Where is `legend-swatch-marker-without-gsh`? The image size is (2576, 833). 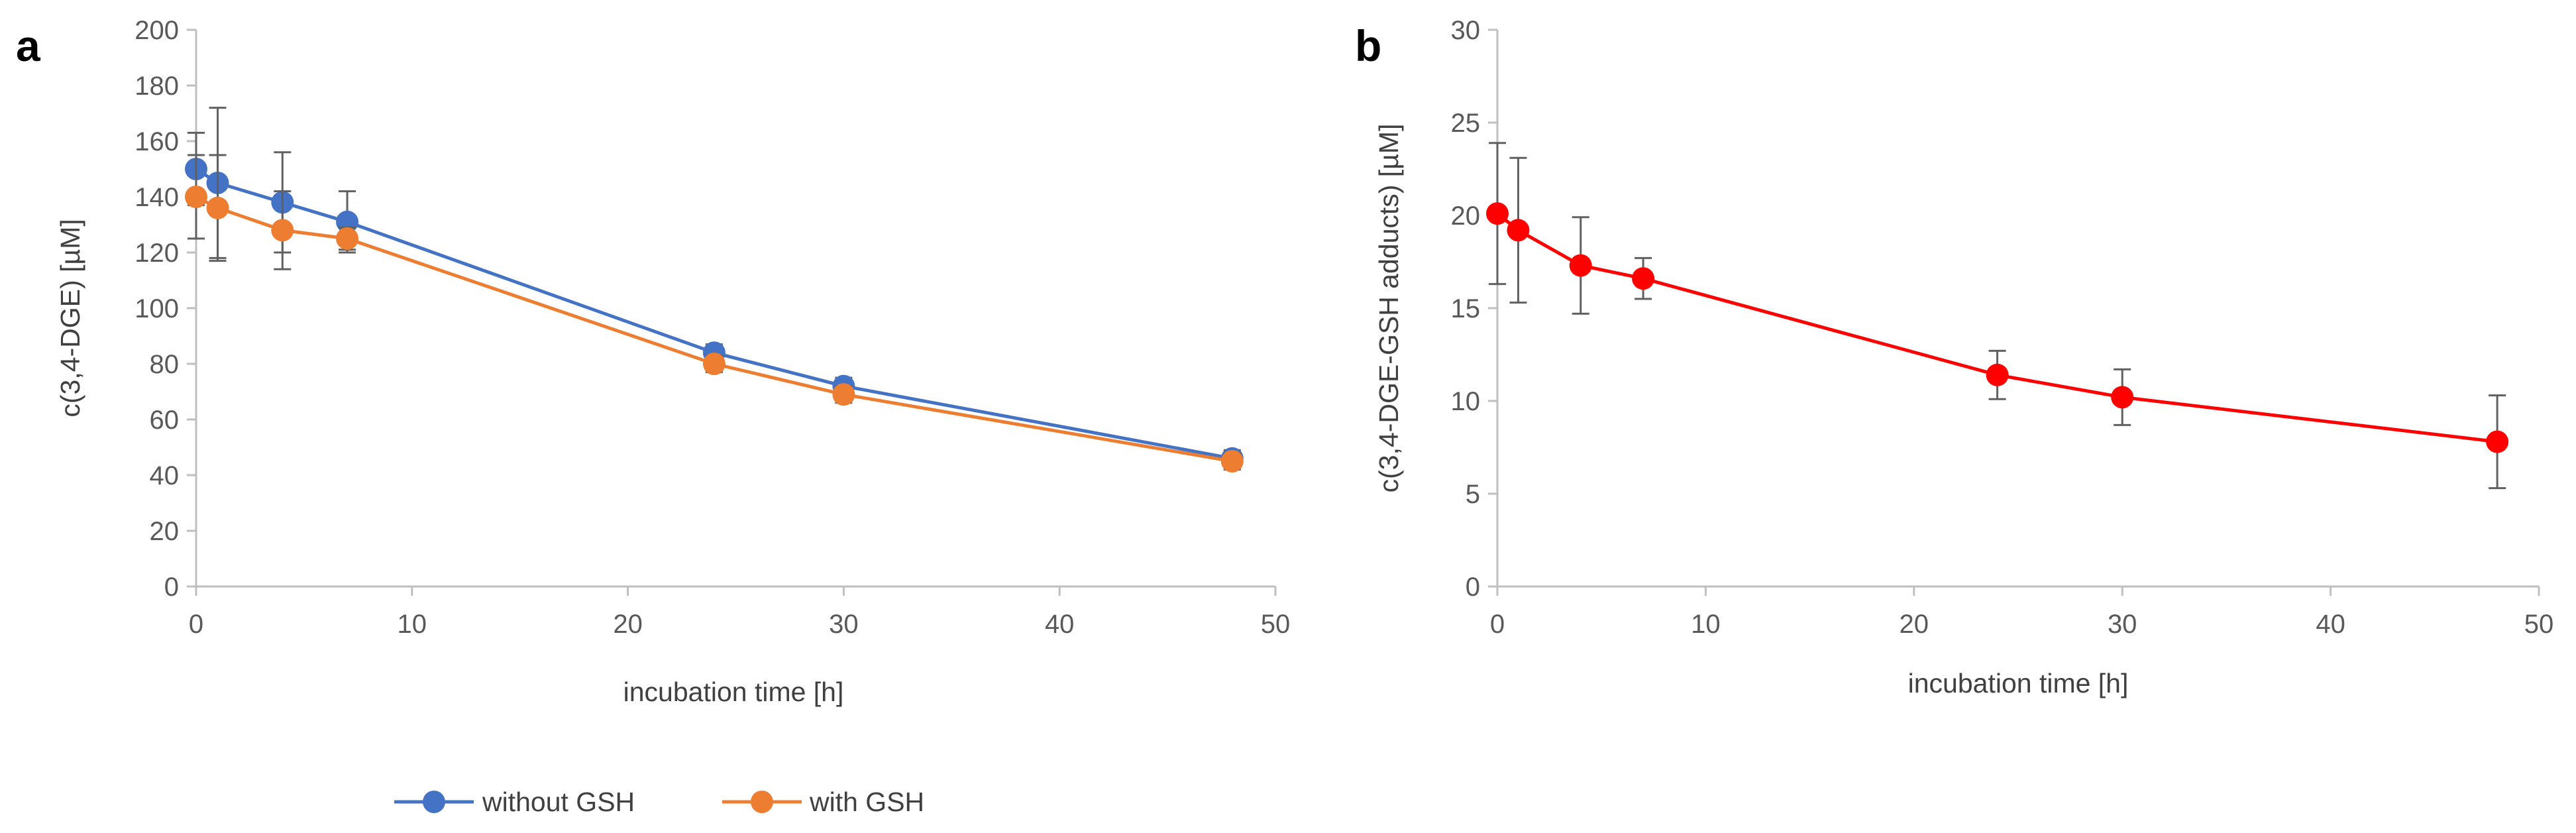
legend-swatch-marker-without-gsh is located at coordinates (434, 802).